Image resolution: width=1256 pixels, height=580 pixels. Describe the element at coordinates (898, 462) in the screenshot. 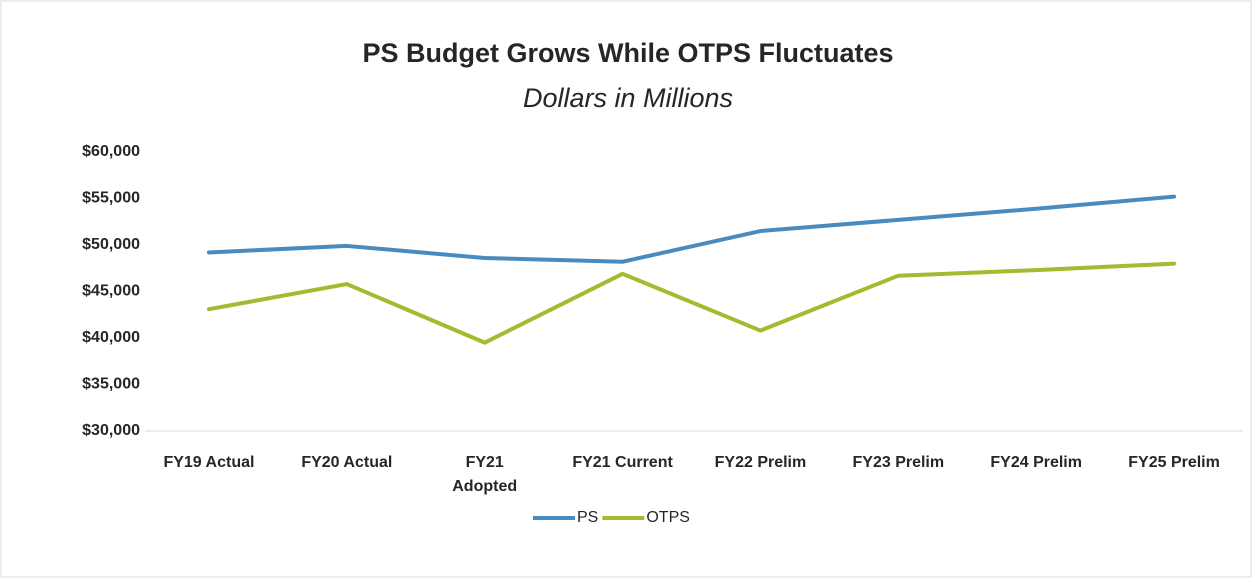

I see `x-tick-label: FY23 Prelim` at that location.